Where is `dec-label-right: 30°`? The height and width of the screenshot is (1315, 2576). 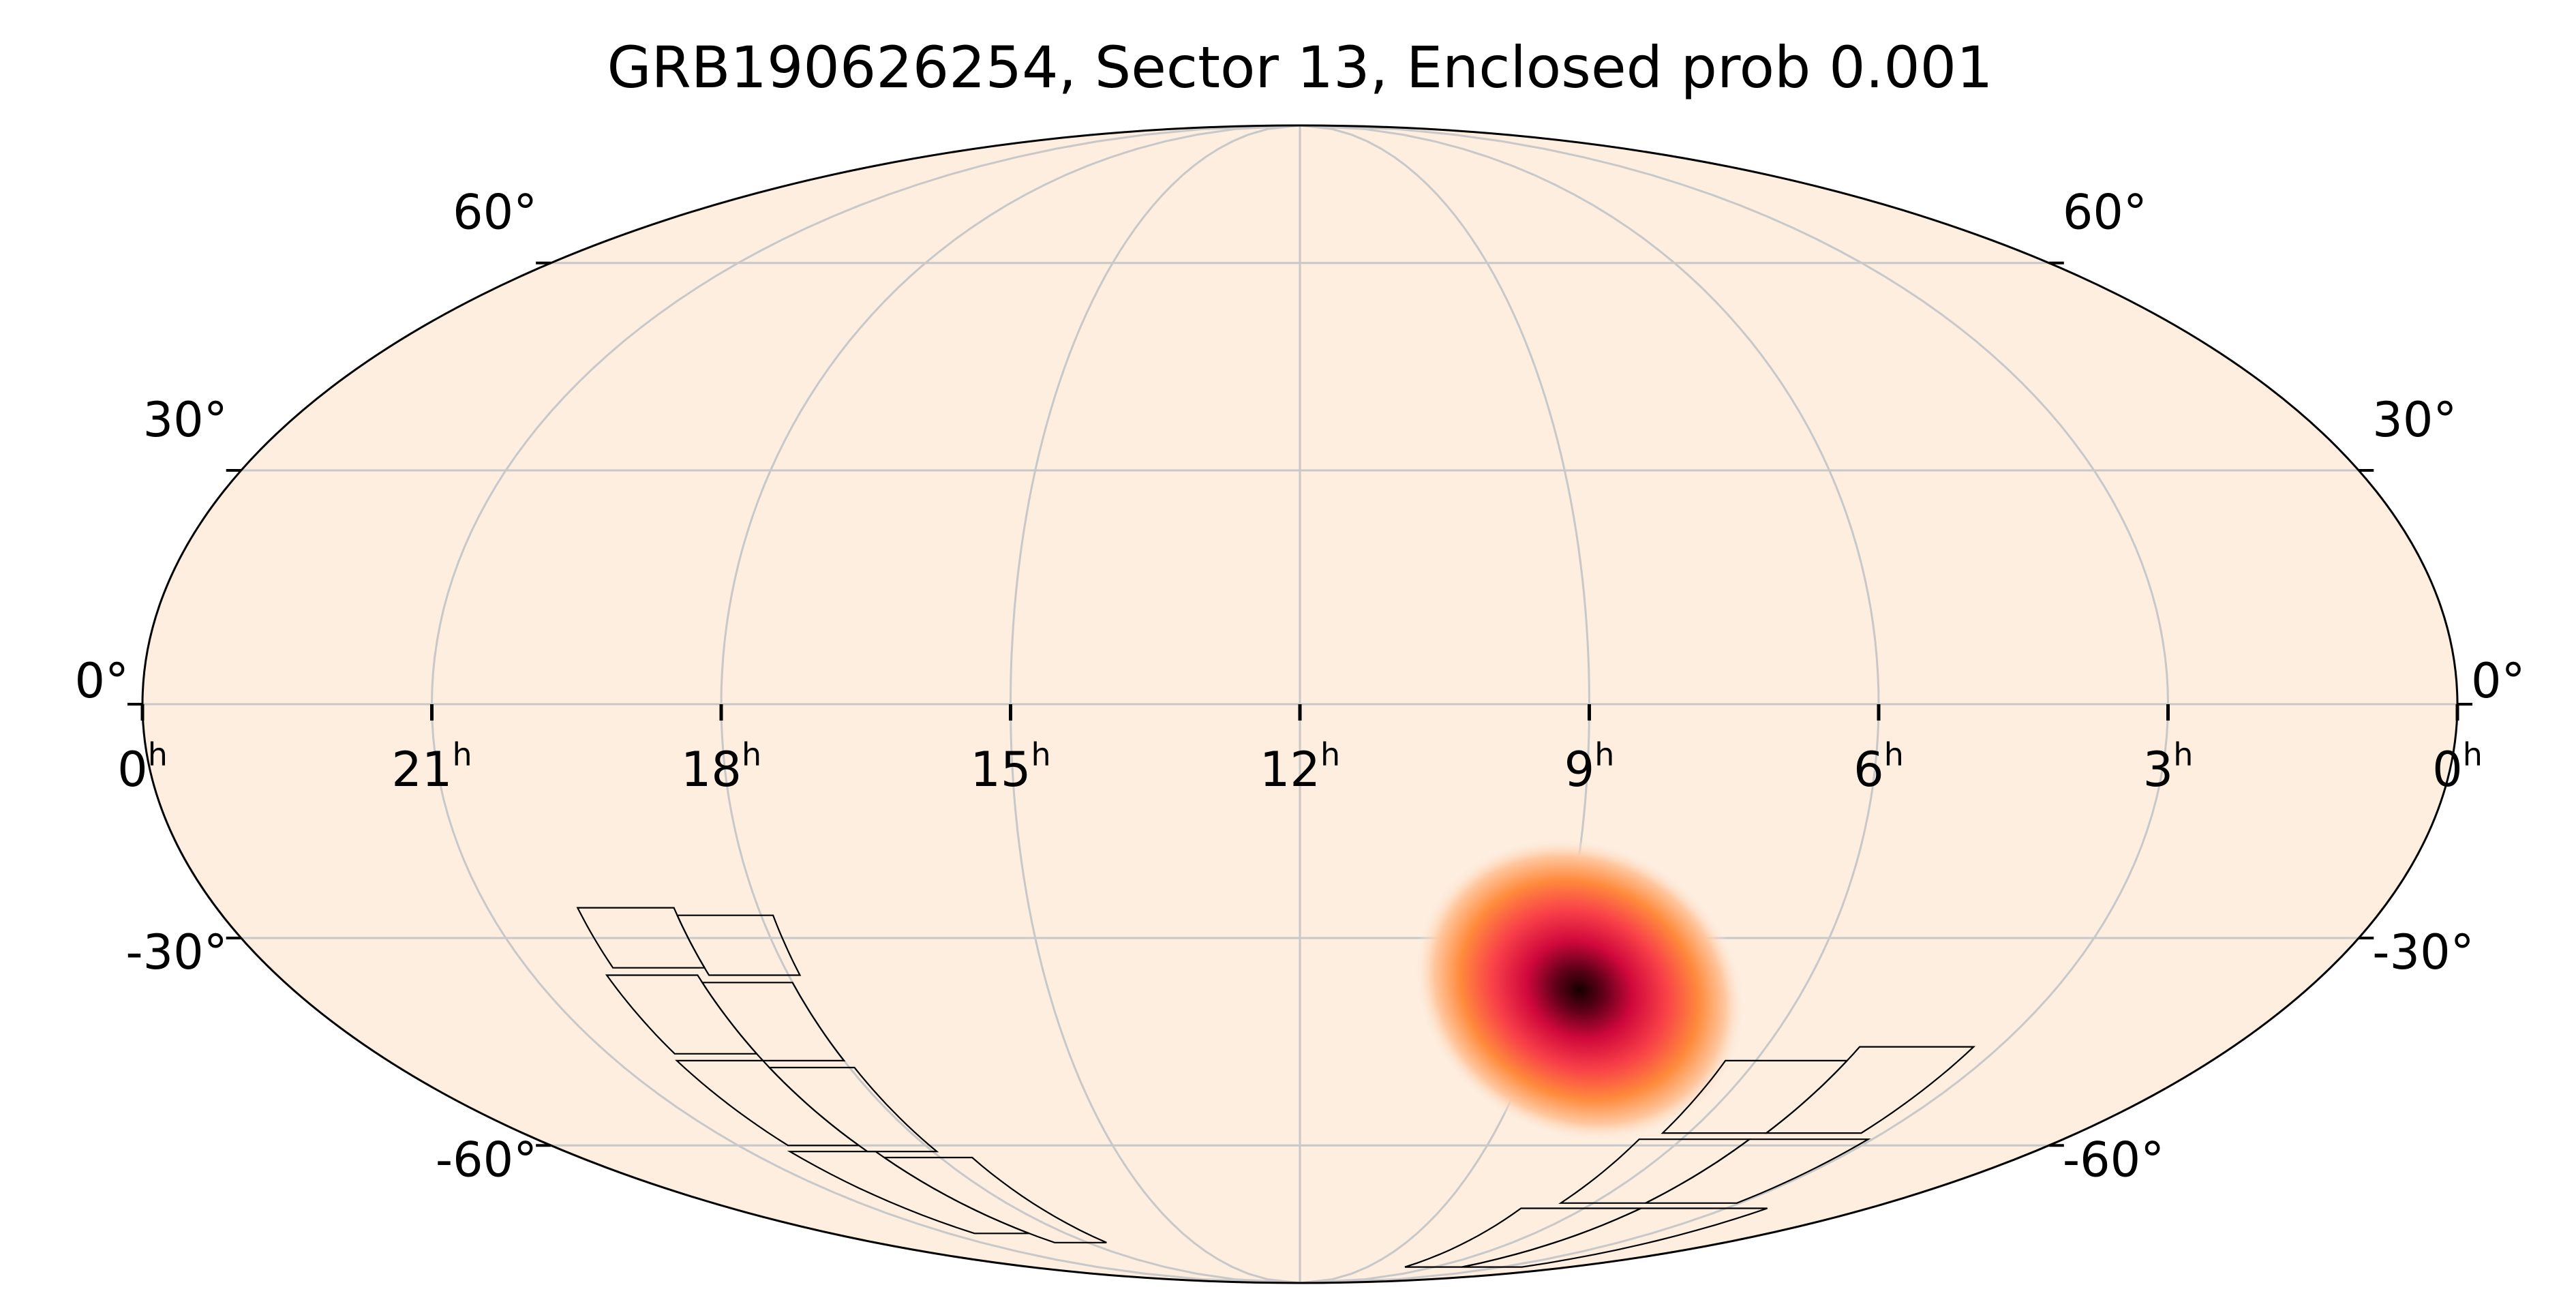
dec-label-right: 30° is located at coordinates (2414, 420).